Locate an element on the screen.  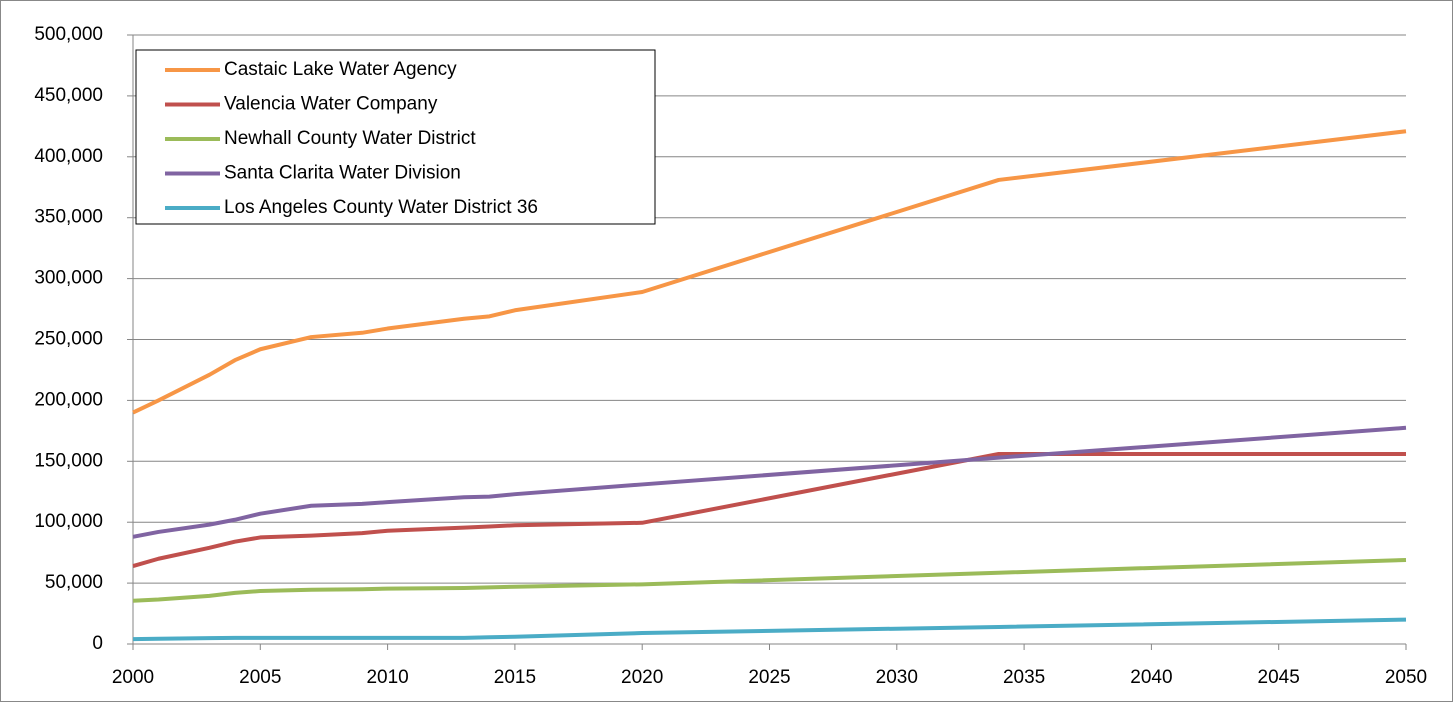
legend-box is located at coordinates (395, 137).